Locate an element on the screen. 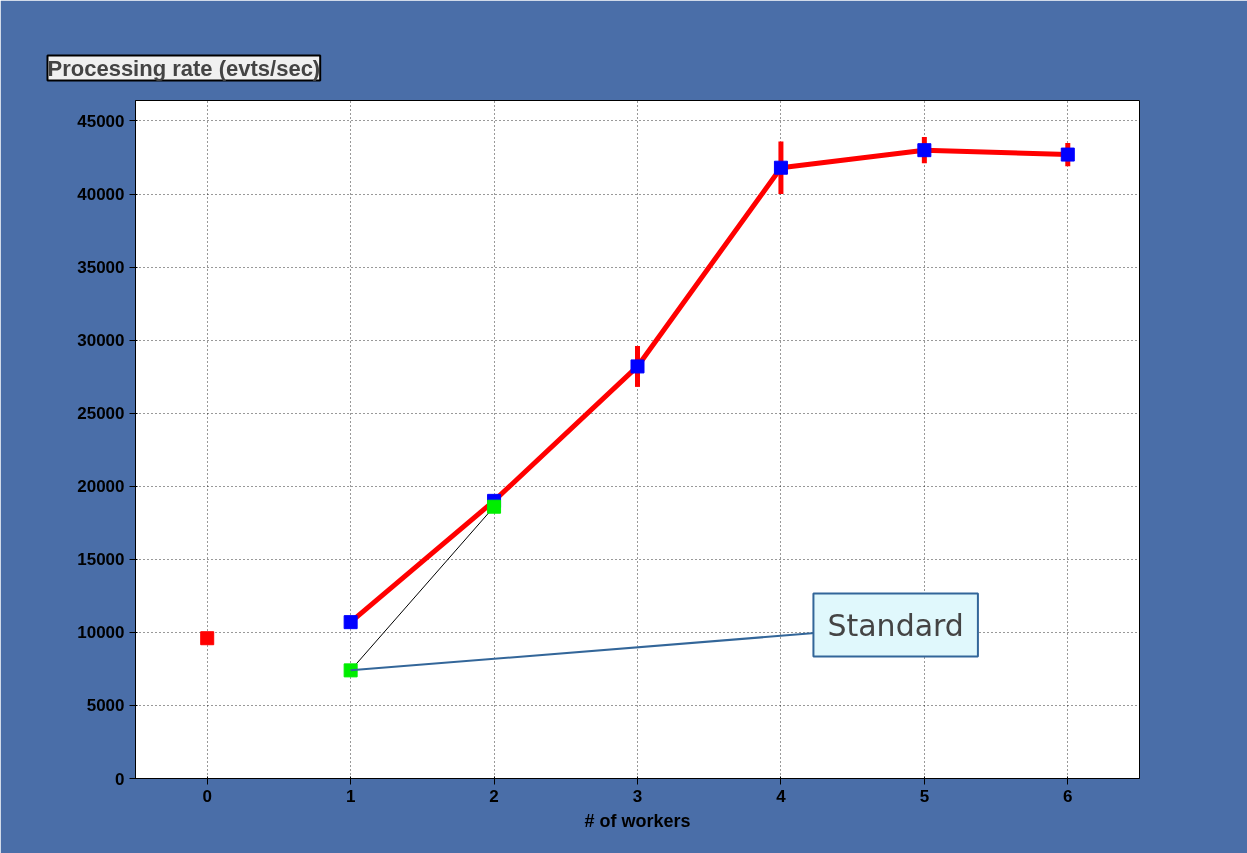 The width and height of the screenshot is (1247, 853). x-axis-title: # of workers is located at coordinates (637, 820).